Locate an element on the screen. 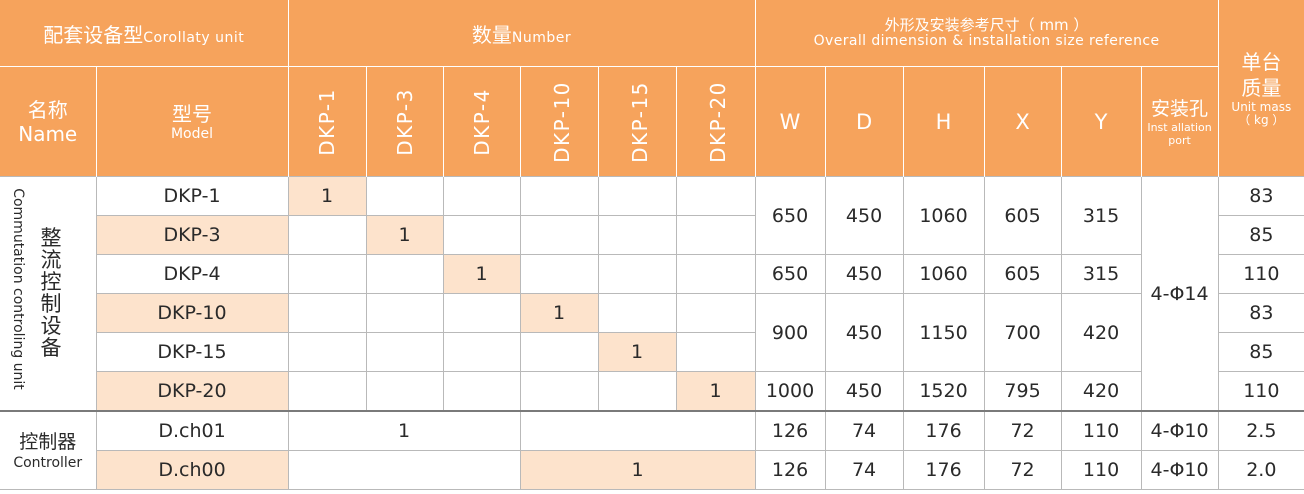 The width and height of the screenshot is (1304, 494). header-unit-mass-unit: （ kg ） is located at coordinates (1261, 120).